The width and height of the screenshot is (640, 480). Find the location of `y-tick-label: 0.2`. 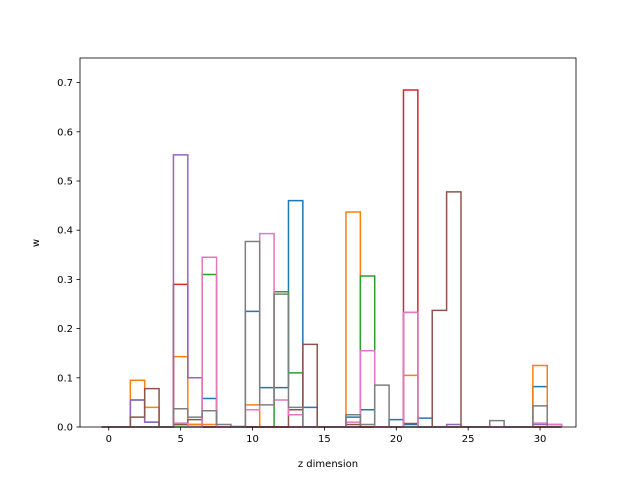

y-tick-label: 0.2 is located at coordinates (65, 329).